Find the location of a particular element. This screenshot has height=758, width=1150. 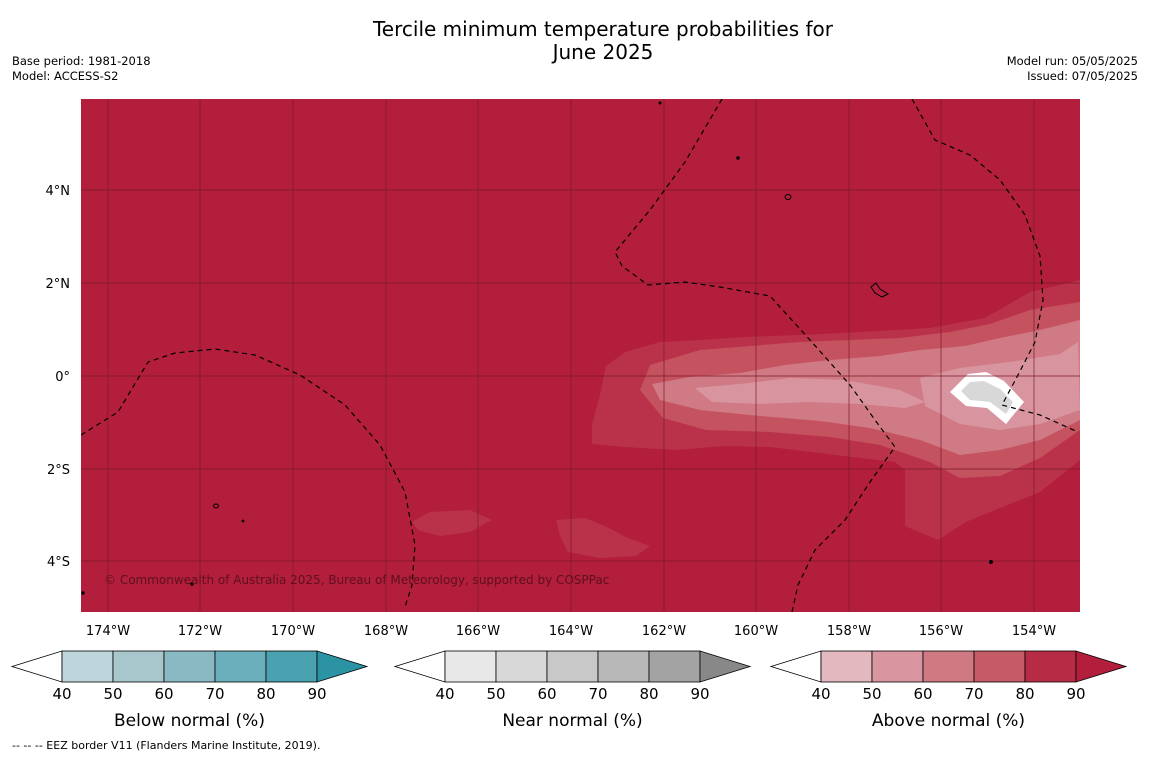

latitude-label: 4°S is located at coordinates (58, 562).